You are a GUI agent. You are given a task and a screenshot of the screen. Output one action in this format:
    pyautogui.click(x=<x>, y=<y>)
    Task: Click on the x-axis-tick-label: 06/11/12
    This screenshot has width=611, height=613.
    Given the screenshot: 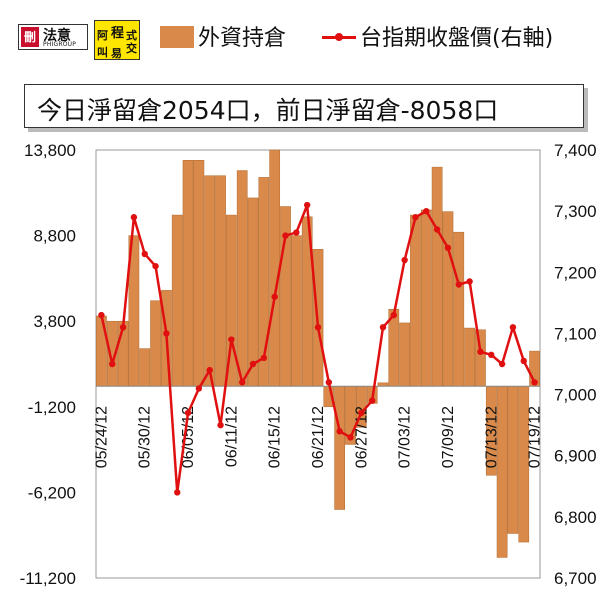 What is the action you would take?
    pyautogui.click(x=231, y=436)
    